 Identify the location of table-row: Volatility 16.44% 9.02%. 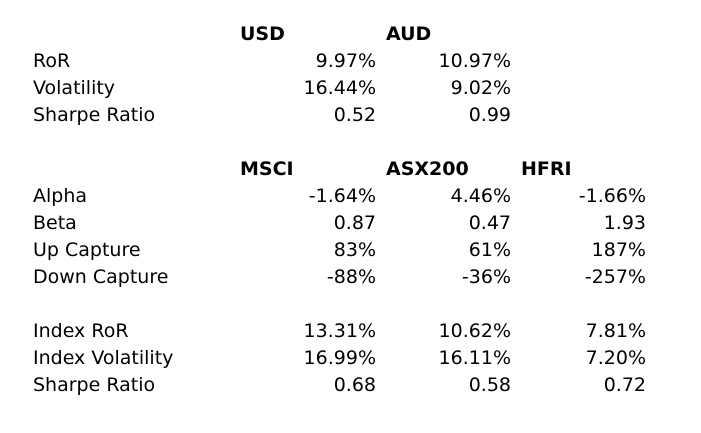
(350, 88).